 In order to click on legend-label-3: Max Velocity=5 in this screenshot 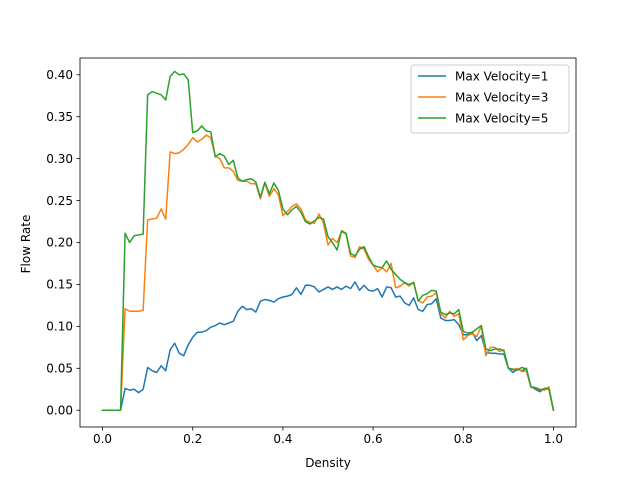, I will do `click(501, 118)`.